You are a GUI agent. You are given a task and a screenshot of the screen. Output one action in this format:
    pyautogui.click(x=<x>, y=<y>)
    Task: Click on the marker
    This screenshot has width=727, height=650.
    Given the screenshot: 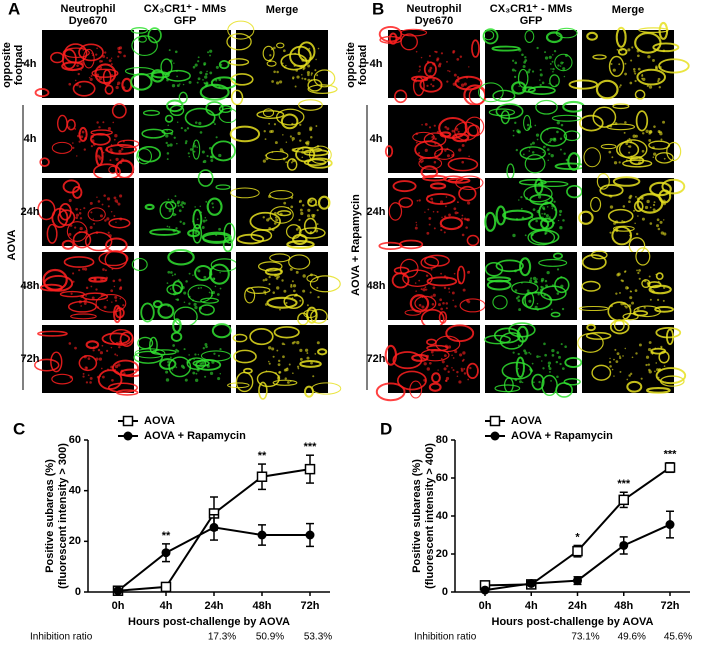 What is the action you would take?
    pyautogui.click(x=577, y=551)
    